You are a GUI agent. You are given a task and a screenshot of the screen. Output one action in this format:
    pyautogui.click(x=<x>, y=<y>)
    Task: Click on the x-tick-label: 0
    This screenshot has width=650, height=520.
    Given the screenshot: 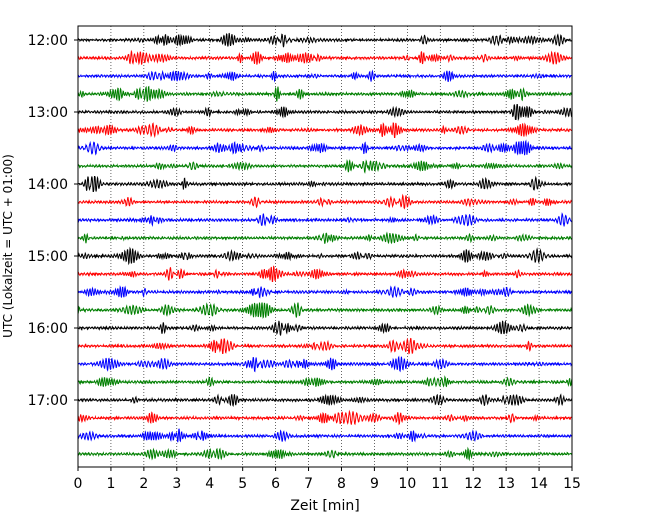 What is the action you would take?
    pyautogui.click(x=78, y=484)
    